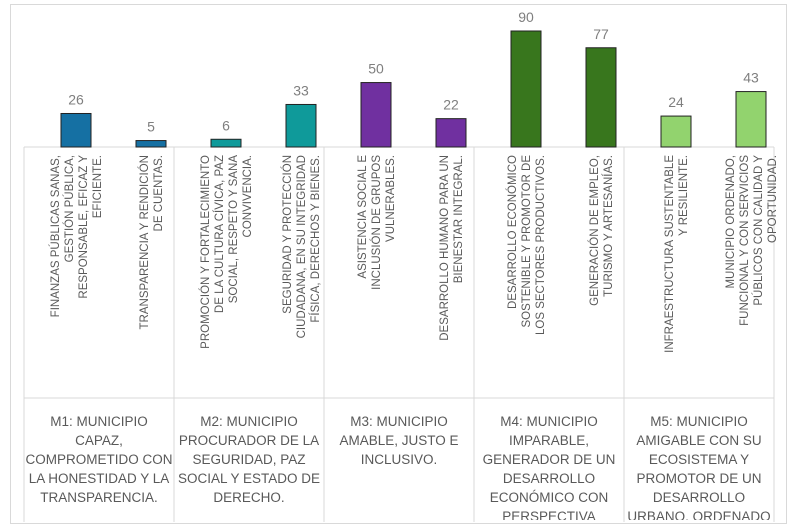 Image resolution: width=791 pixels, height=529 pixels. I want to click on group-label: M3: MUNICIPIO AMABLE, JUSTO E INCLUSIVO., so click(399, 440).